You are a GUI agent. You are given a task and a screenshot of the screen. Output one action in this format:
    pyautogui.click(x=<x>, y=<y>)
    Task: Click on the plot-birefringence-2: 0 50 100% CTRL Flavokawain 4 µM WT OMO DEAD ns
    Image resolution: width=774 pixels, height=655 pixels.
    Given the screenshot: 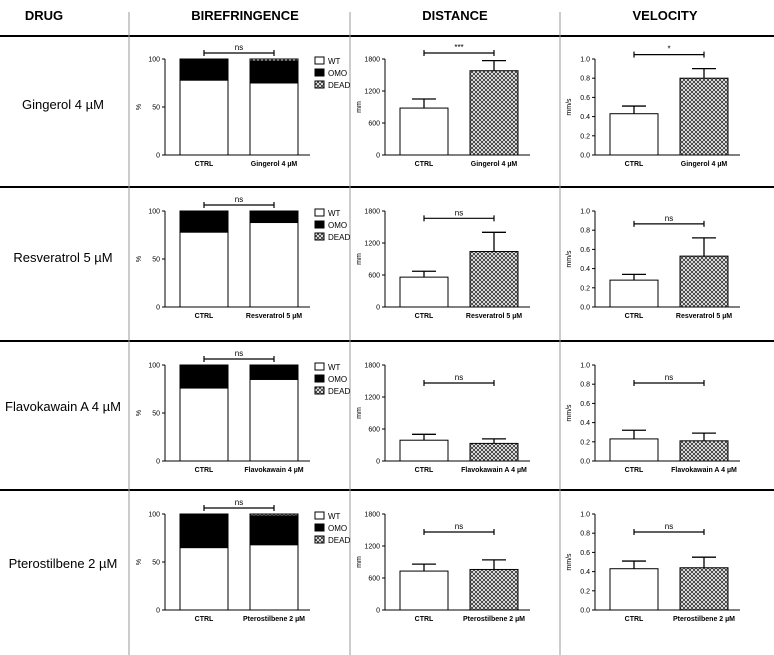 What is the action you would take?
    pyautogui.click(x=243, y=411)
    